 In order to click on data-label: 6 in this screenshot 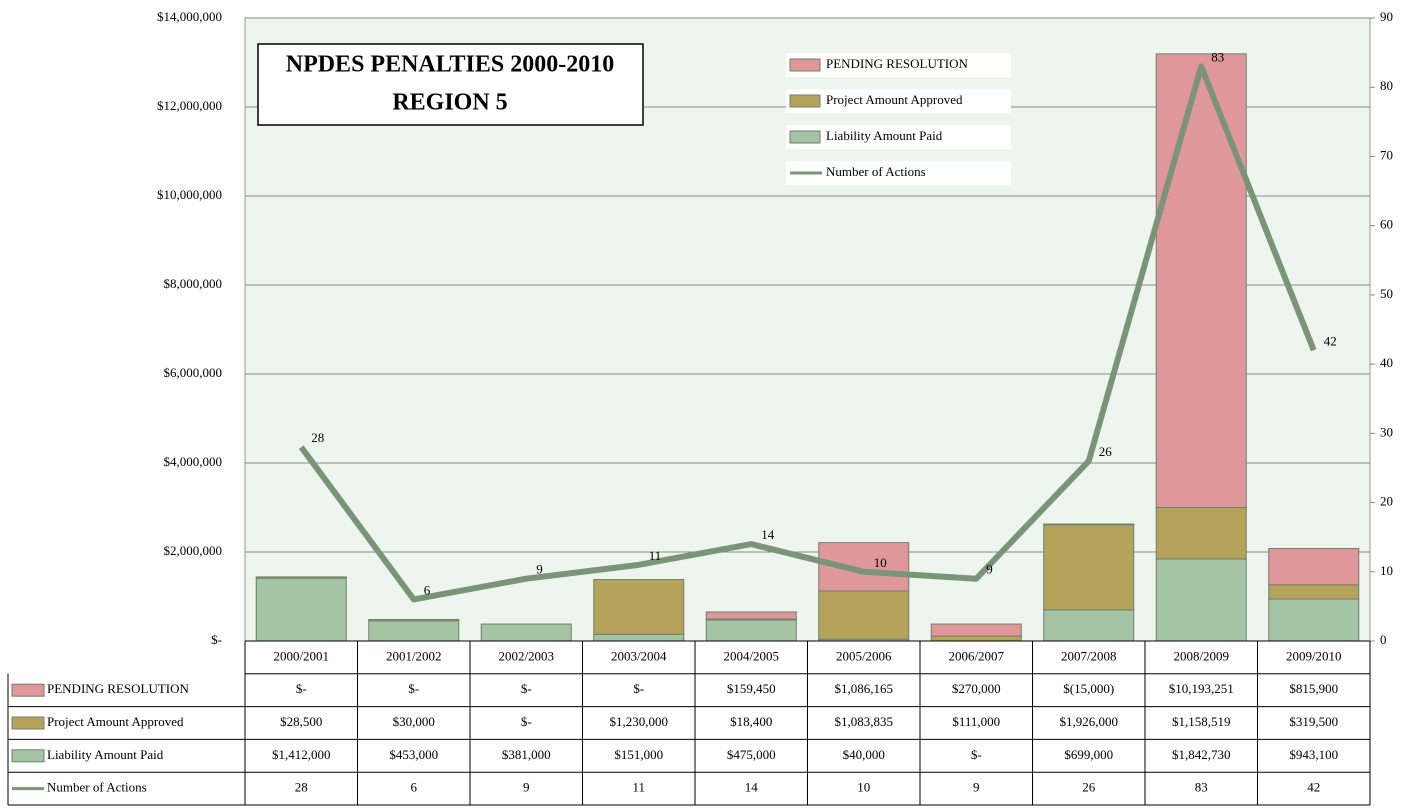, I will do `click(427, 589)`.